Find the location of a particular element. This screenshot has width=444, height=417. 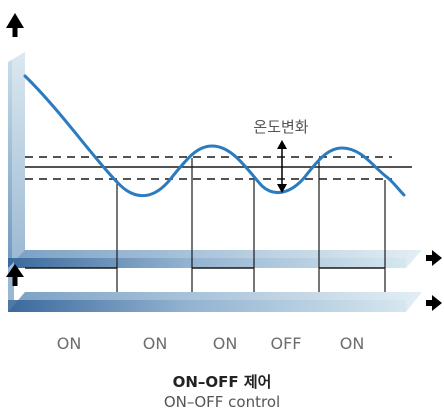

diagram-subtitle: ON–OFF control is located at coordinates (222, 402).